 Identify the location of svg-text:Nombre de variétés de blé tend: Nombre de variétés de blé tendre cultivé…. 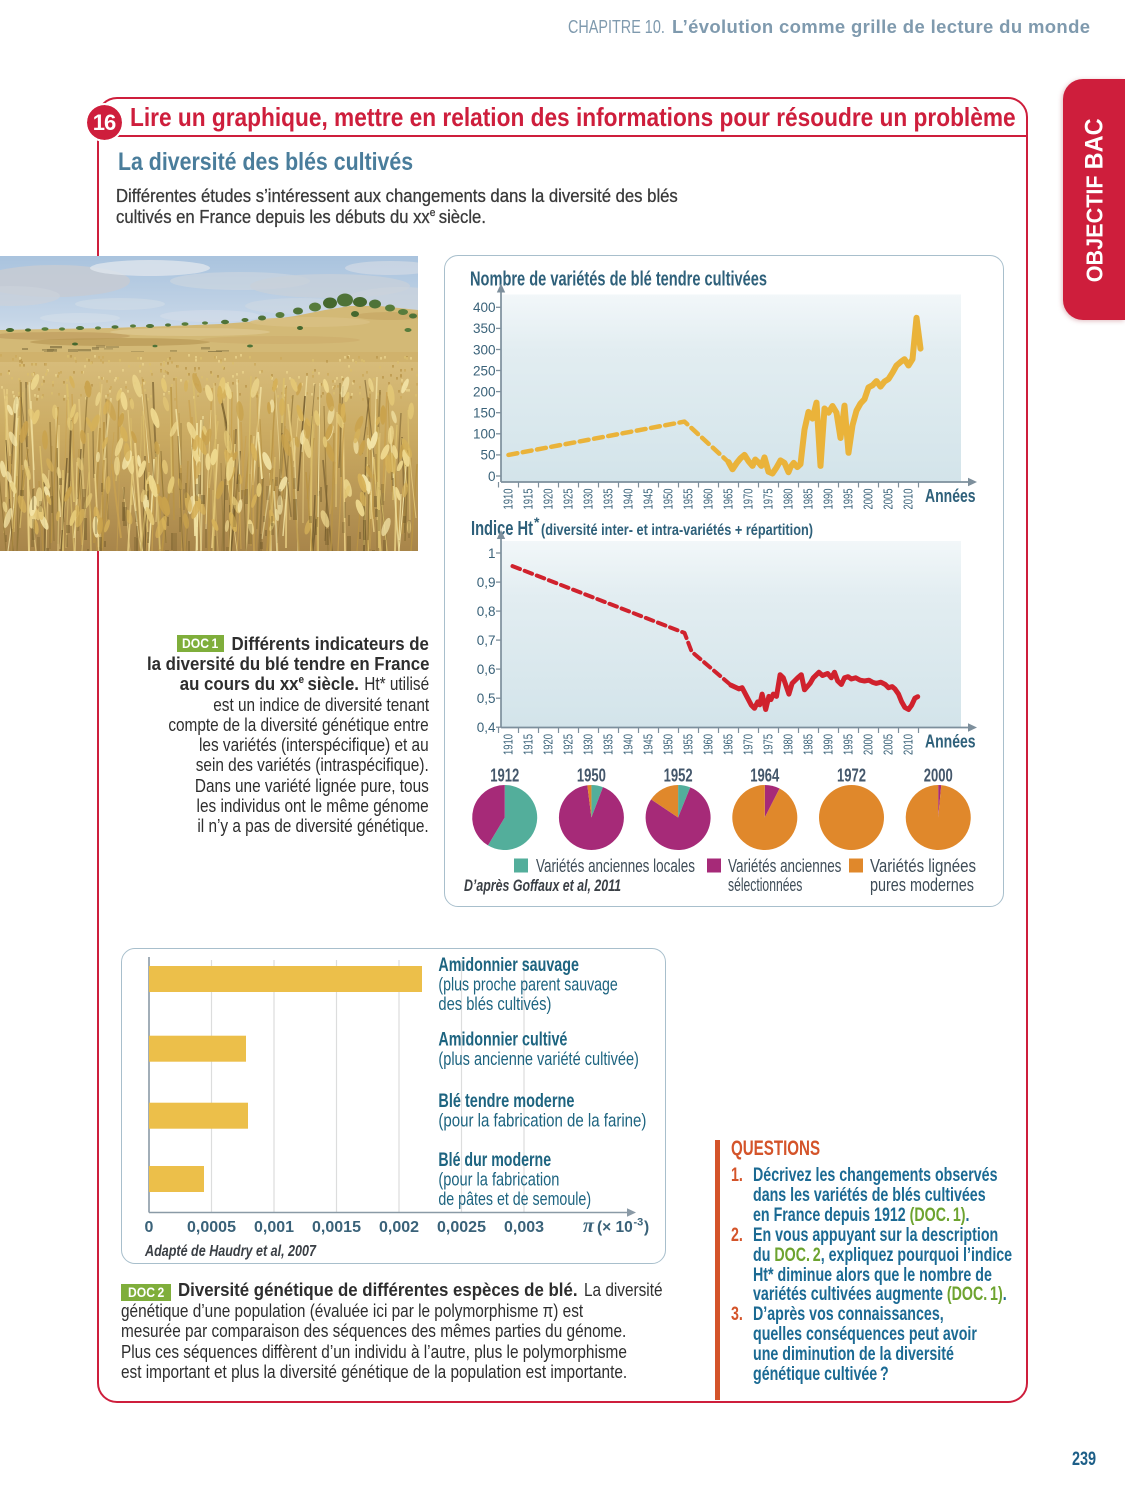
(618, 280).